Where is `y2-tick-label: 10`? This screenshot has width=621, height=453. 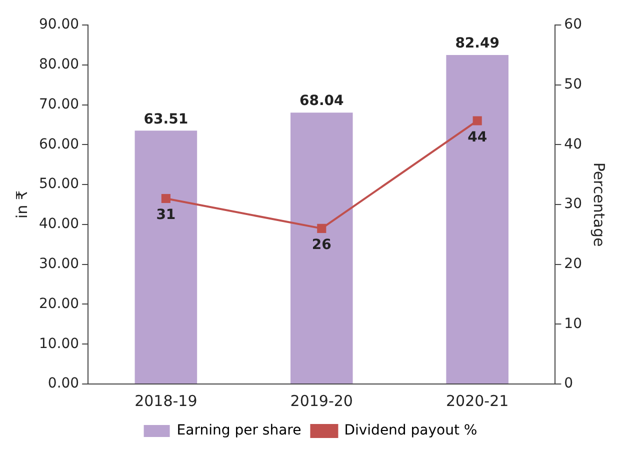 y2-tick-label: 10 is located at coordinates (573, 324).